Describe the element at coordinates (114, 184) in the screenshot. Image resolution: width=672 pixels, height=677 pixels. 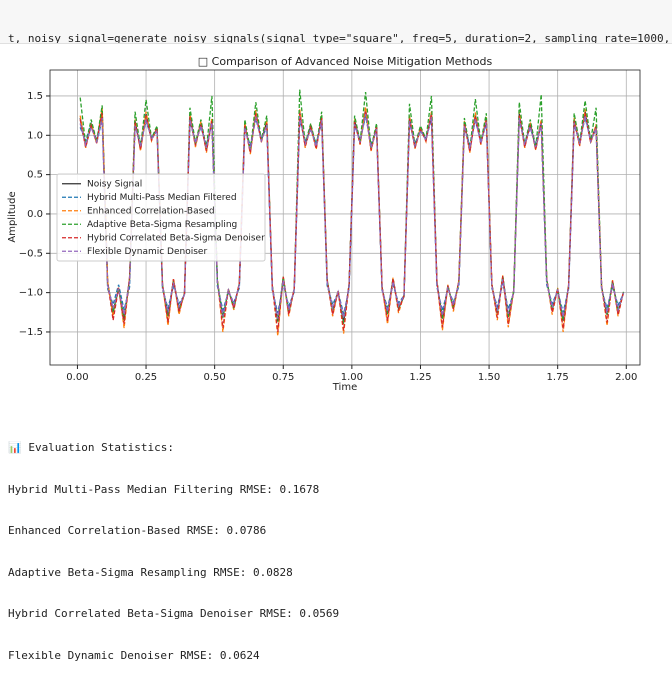
I see `legend-label: Noisy Signal` at that location.